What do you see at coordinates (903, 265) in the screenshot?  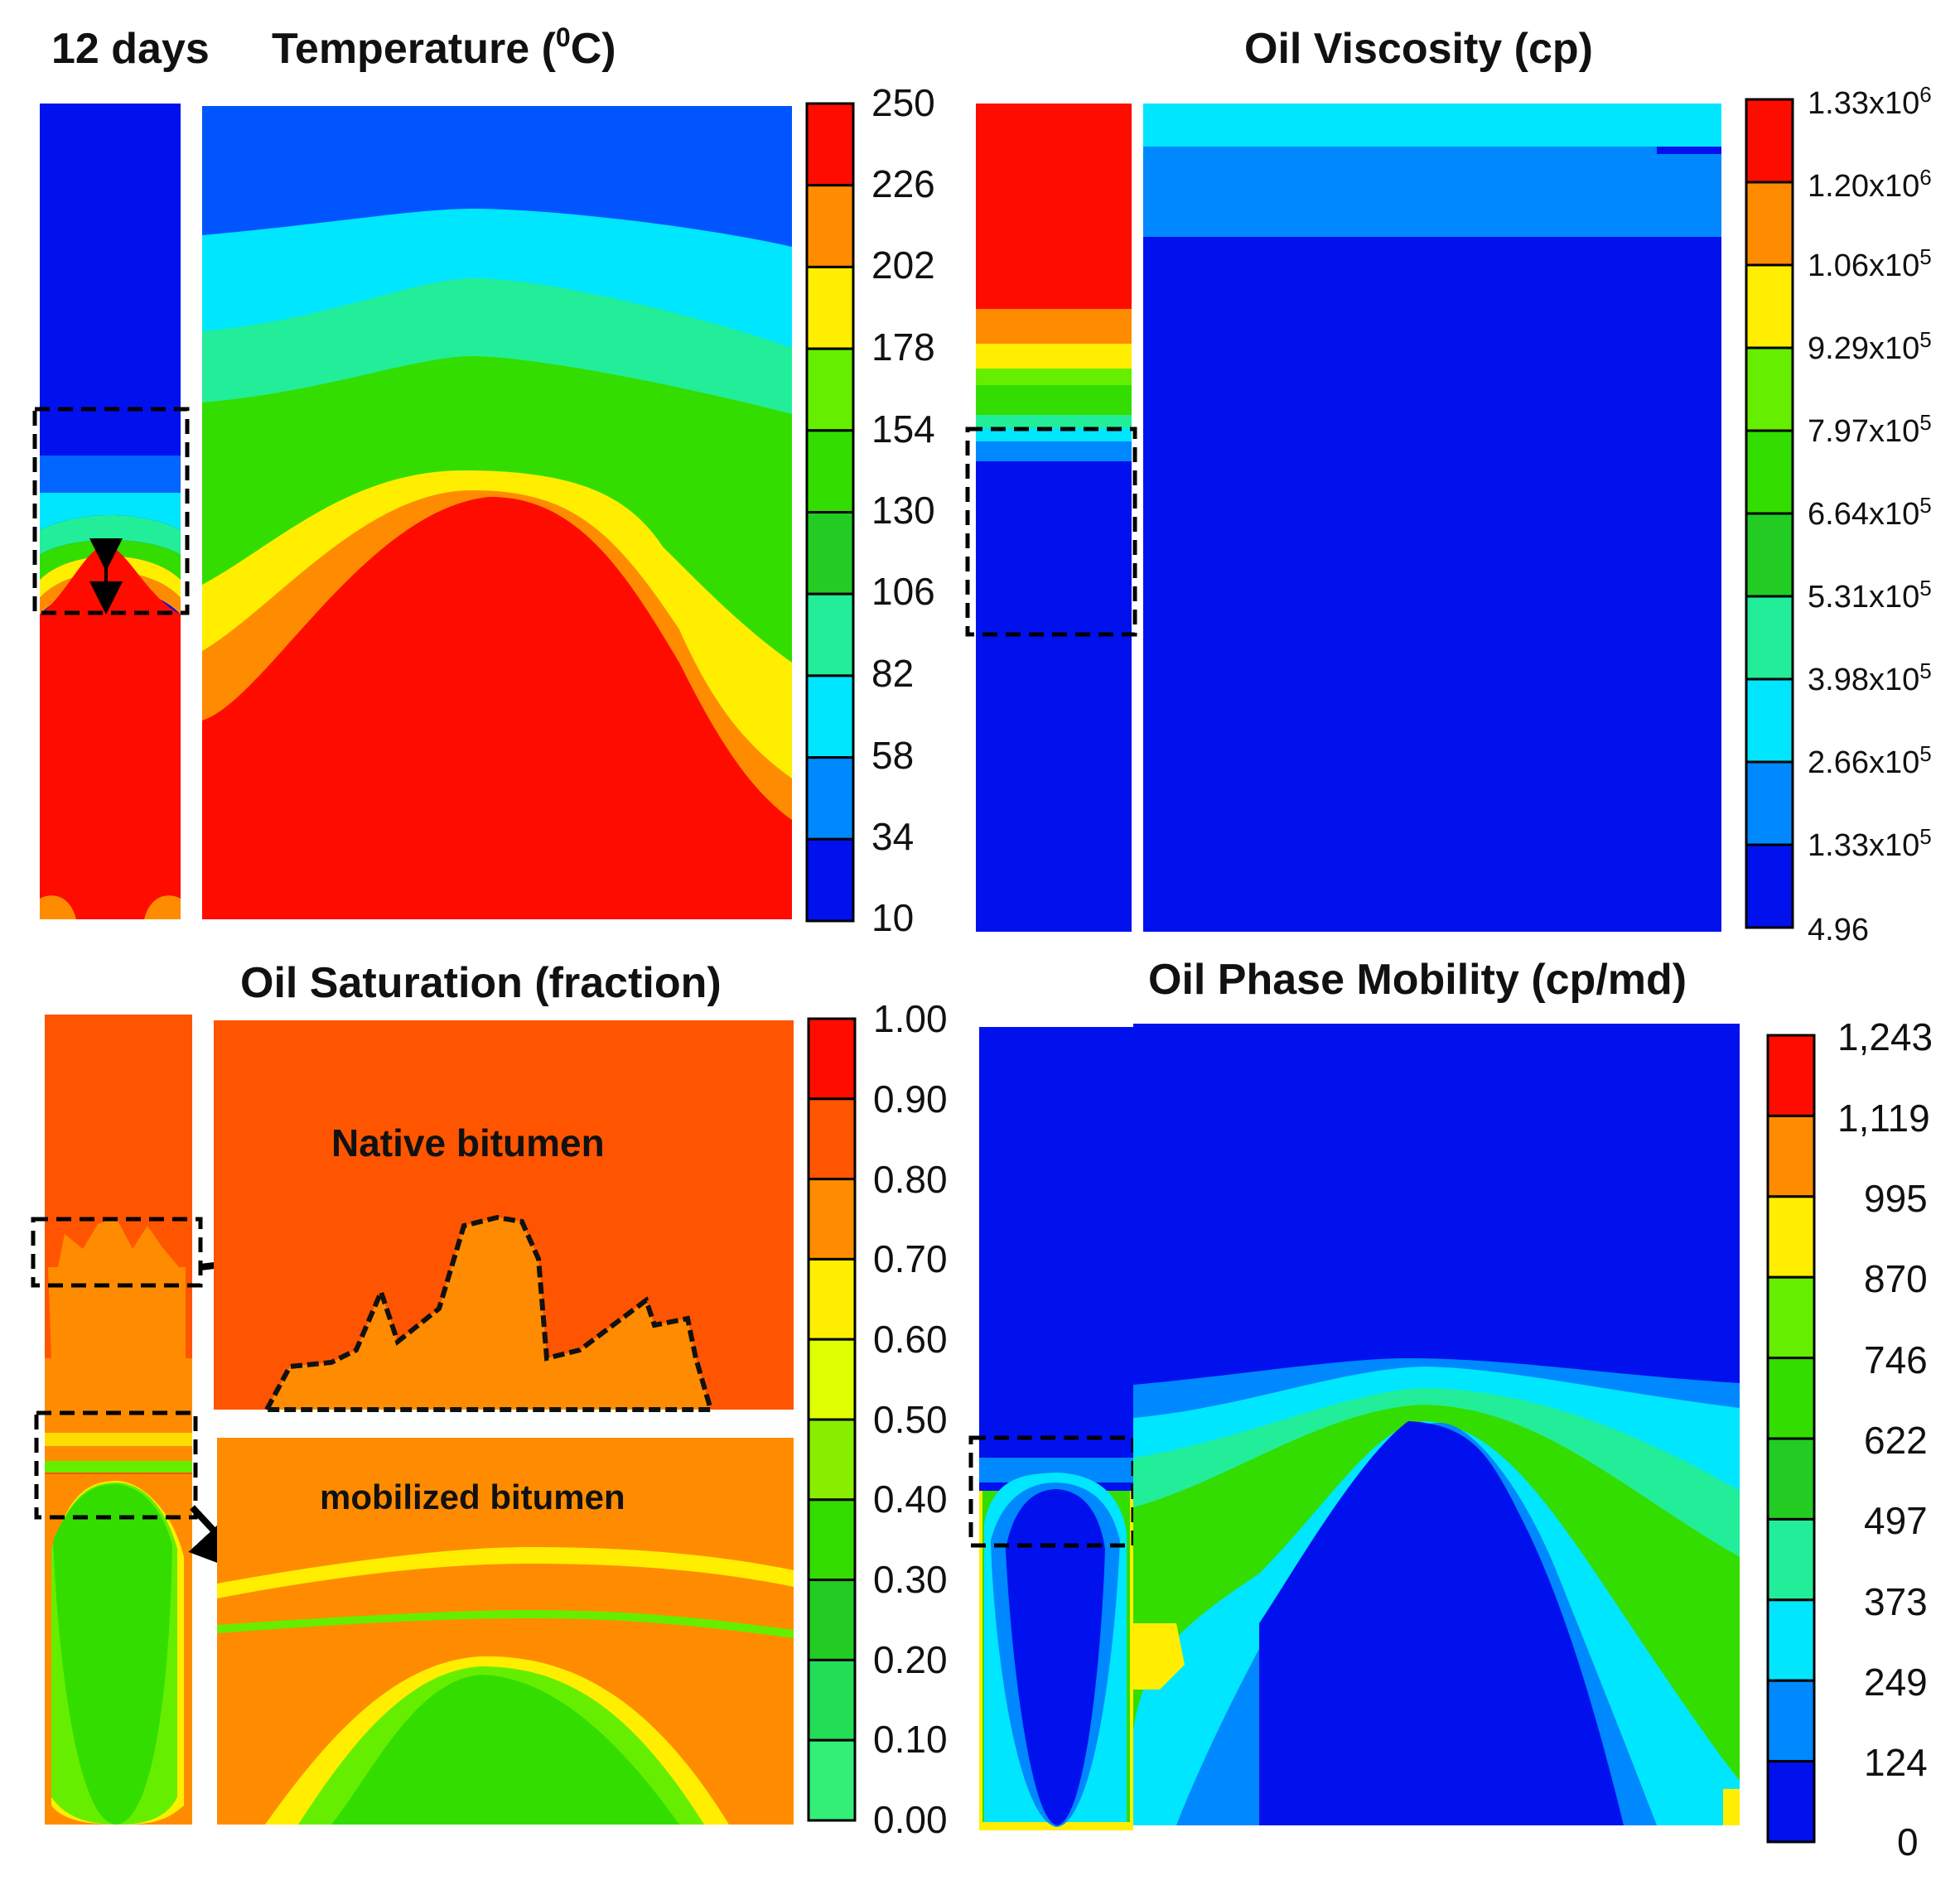 I see `temperature-tick: 202` at bounding box center [903, 265].